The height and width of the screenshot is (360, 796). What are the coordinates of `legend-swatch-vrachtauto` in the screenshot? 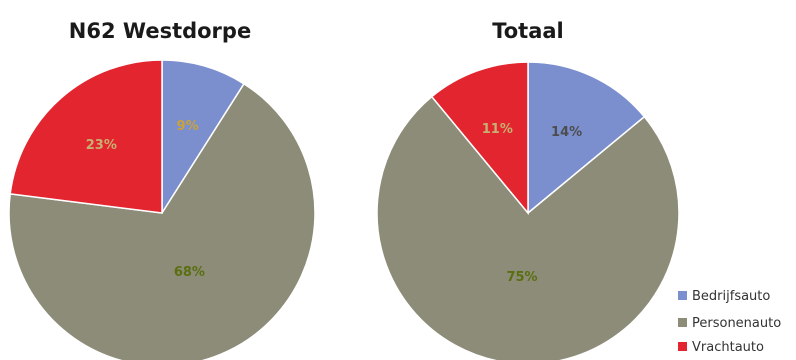 It's located at (682, 346).